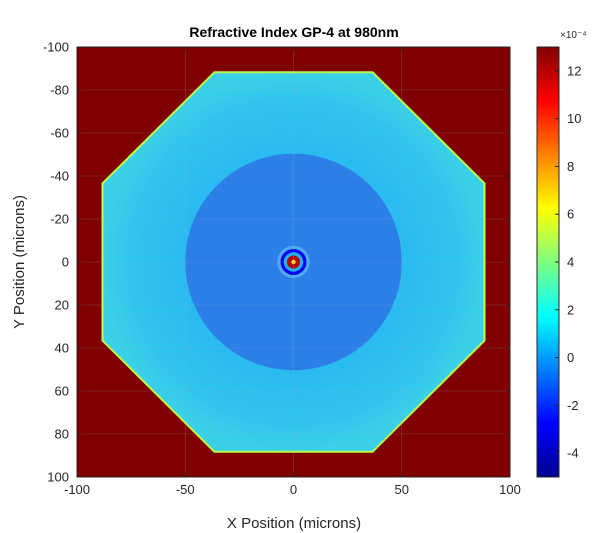 The height and width of the screenshot is (533, 597). I want to click on y-tick-label: 40, so click(62, 348).